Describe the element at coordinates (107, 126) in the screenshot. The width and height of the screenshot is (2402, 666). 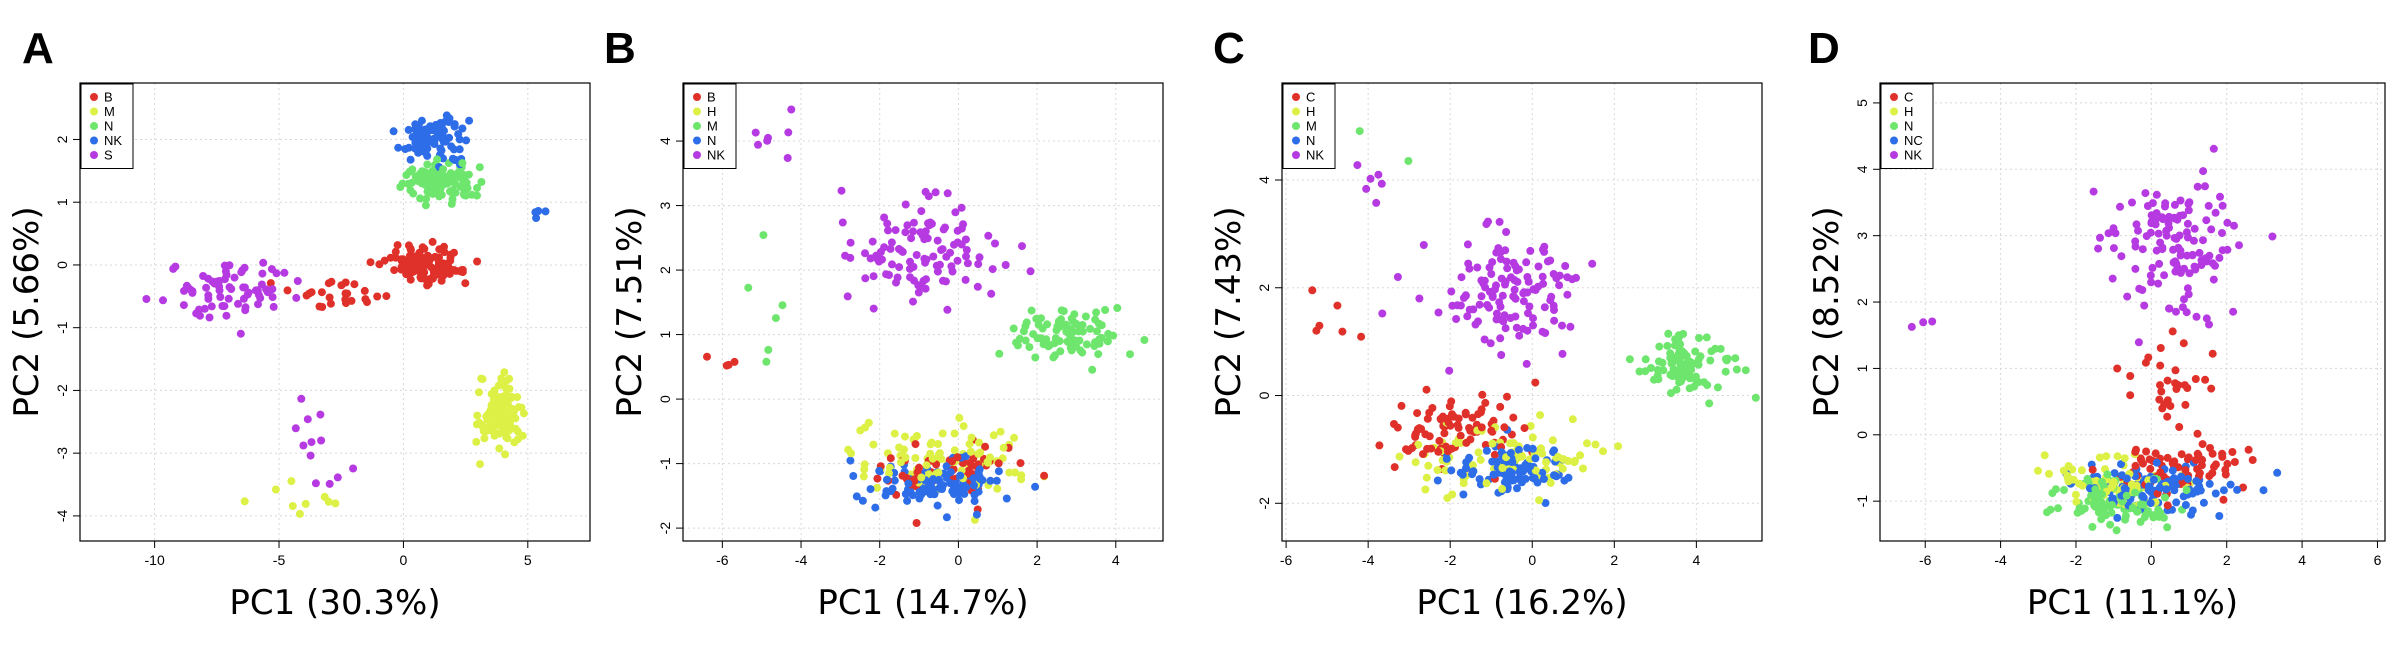
I see `legend-box` at that location.